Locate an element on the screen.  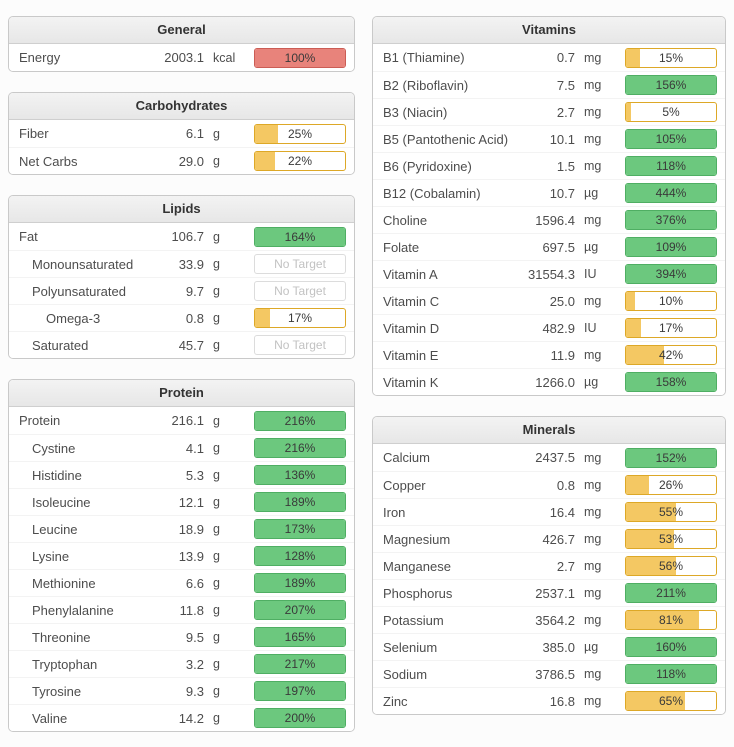
progress-label: 15% is located at coordinates (671, 57).